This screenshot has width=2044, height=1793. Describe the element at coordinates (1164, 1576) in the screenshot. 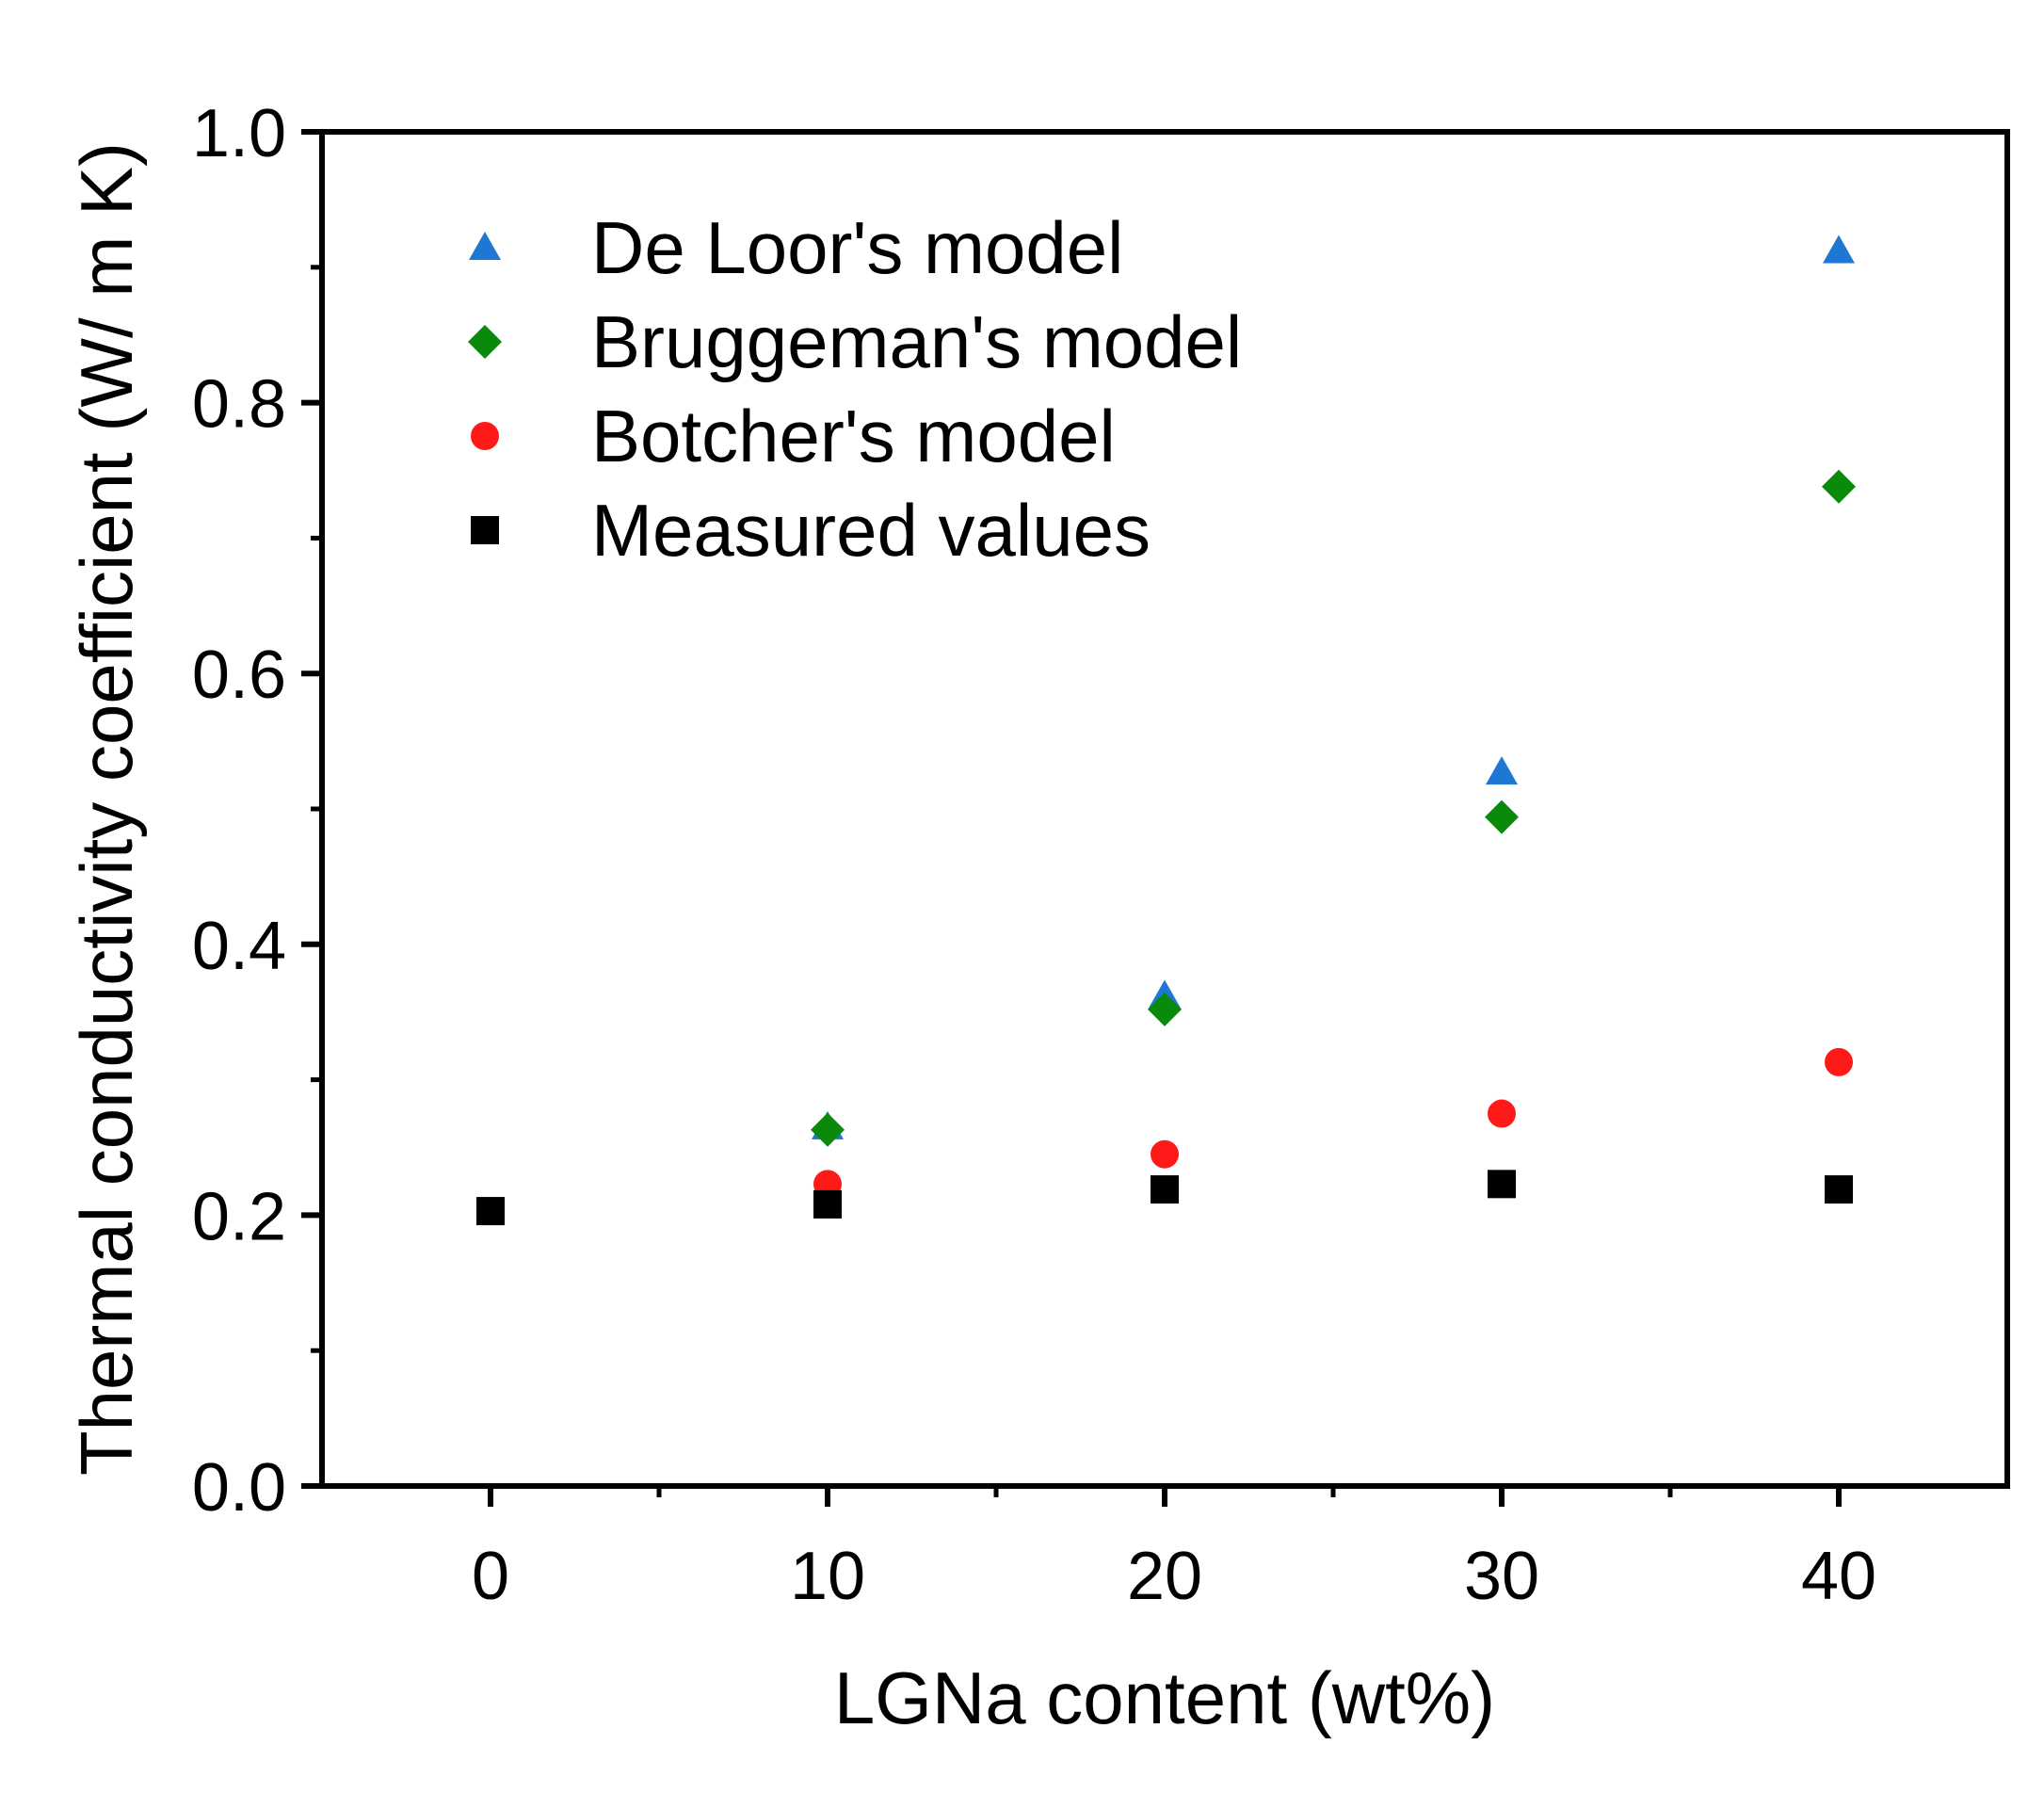

I see `x-tick-label: 20` at that location.